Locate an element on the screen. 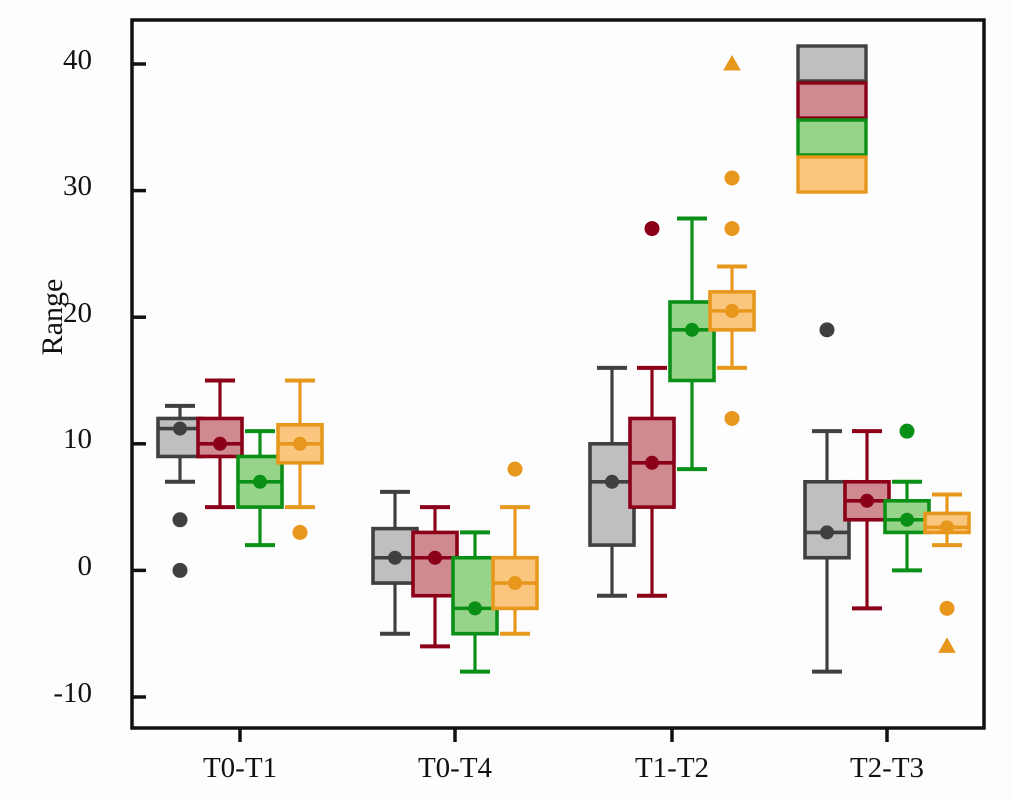 The width and height of the screenshot is (1012, 800). box-c-t1-t2 is located at coordinates (692, 344).